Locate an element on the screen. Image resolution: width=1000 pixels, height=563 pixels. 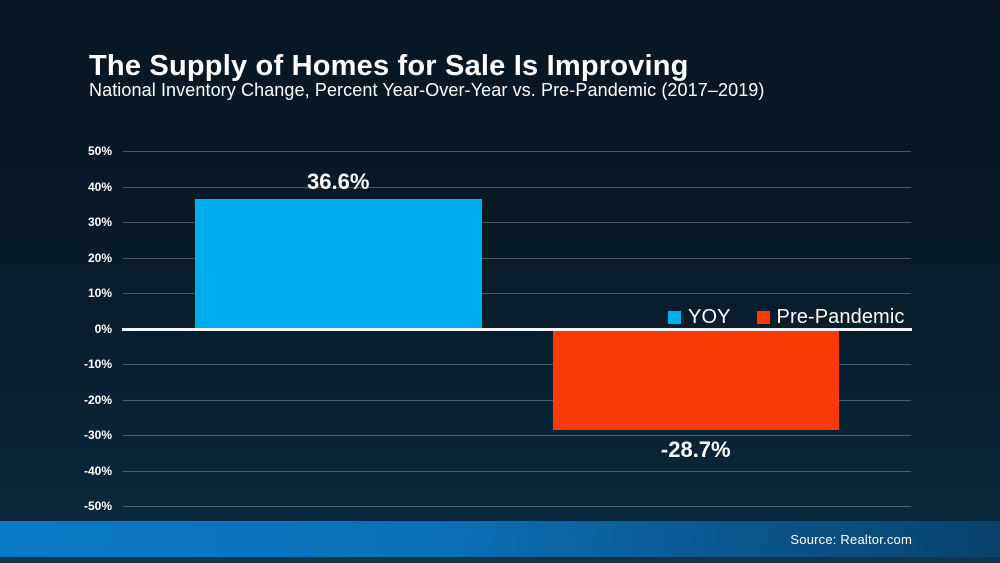
bar-yoy is located at coordinates (338, 263).